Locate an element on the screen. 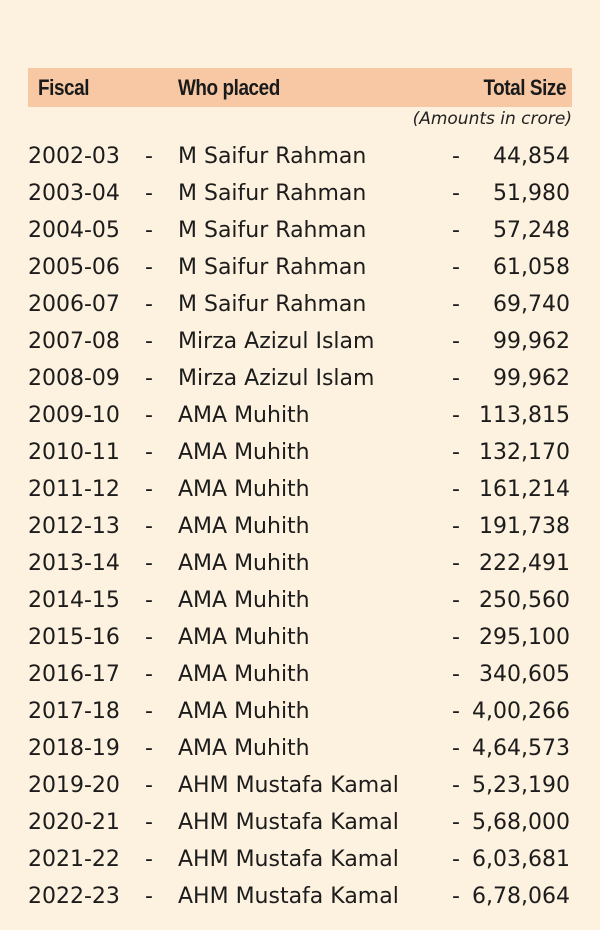  table-row: 2008-09- Mirza Azizul Islam -99,962 is located at coordinates (300, 378).